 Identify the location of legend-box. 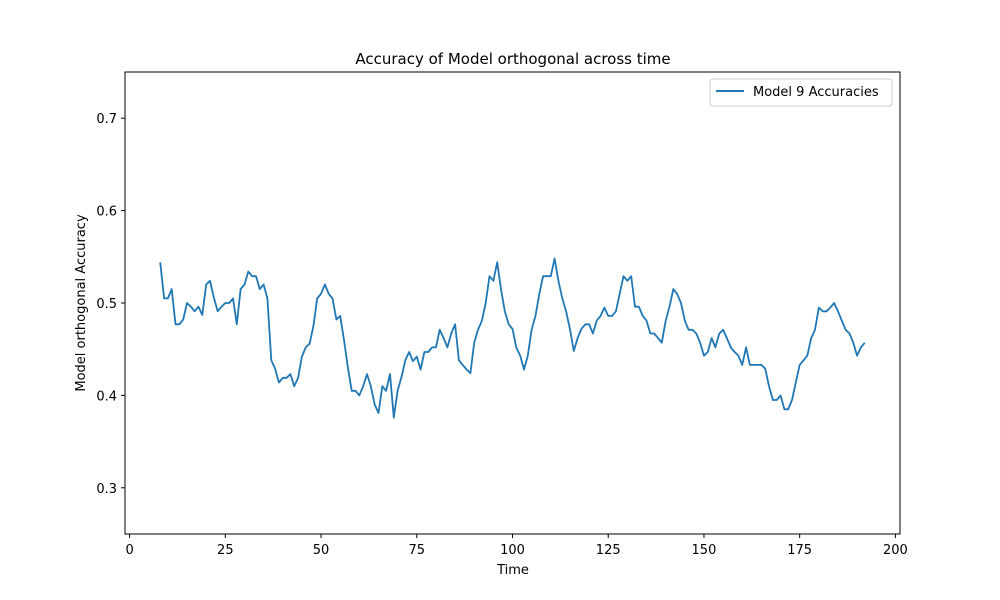
(801, 92).